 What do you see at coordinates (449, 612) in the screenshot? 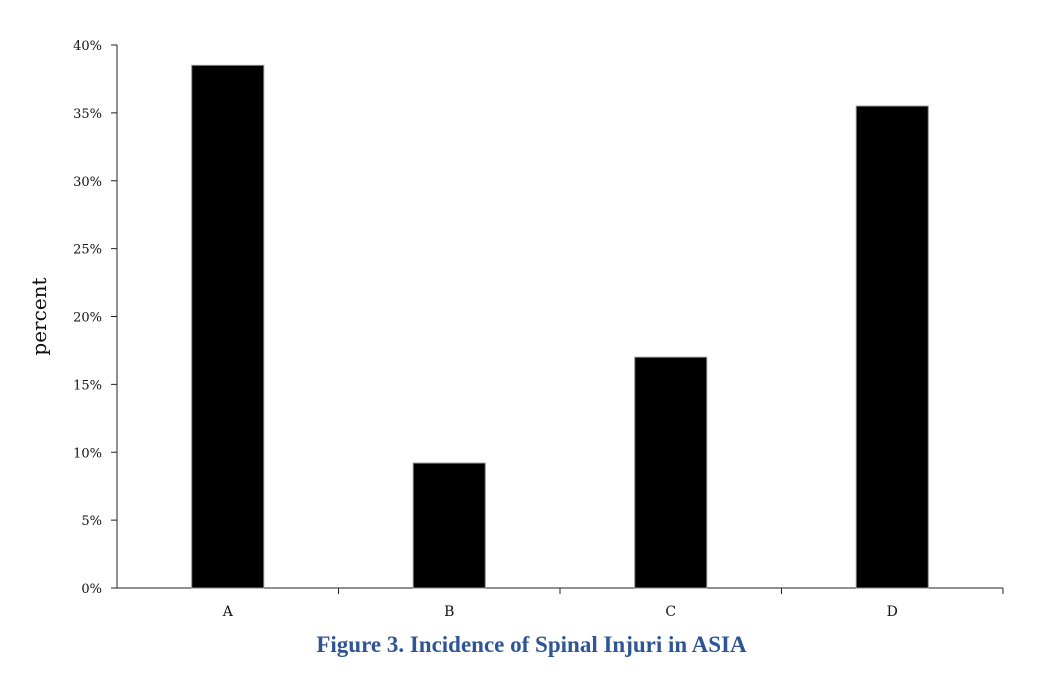
I see `x-tick-label: B` at bounding box center [449, 612].